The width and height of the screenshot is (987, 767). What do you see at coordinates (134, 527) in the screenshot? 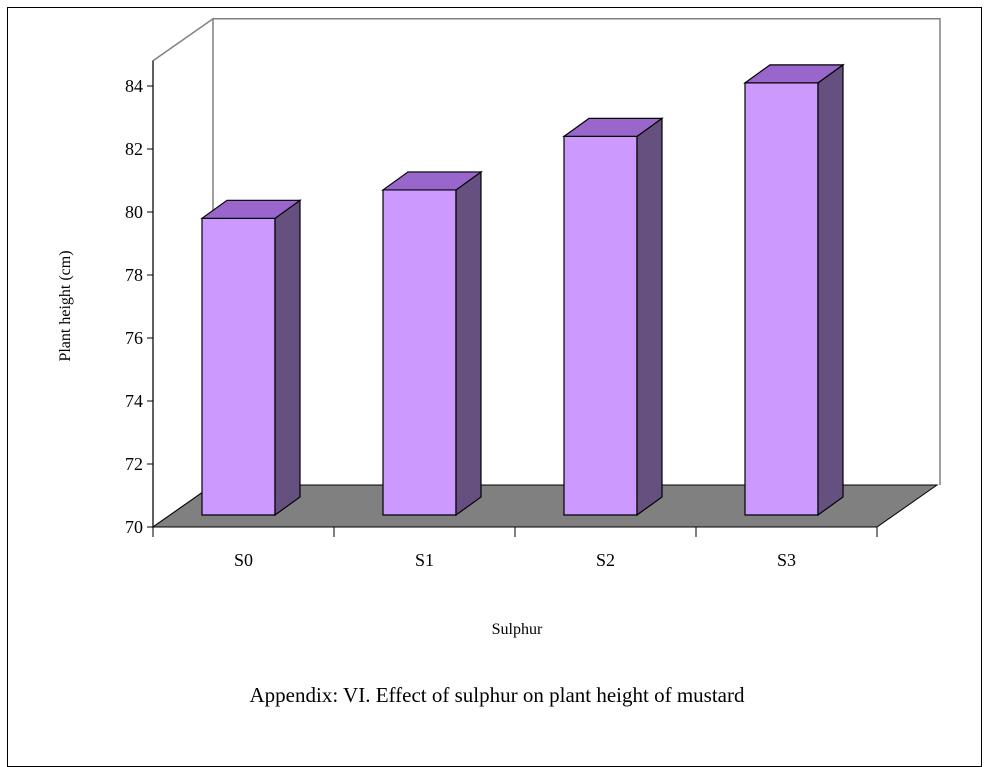
I see `y-tick-label: 70` at bounding box center [134, 527].